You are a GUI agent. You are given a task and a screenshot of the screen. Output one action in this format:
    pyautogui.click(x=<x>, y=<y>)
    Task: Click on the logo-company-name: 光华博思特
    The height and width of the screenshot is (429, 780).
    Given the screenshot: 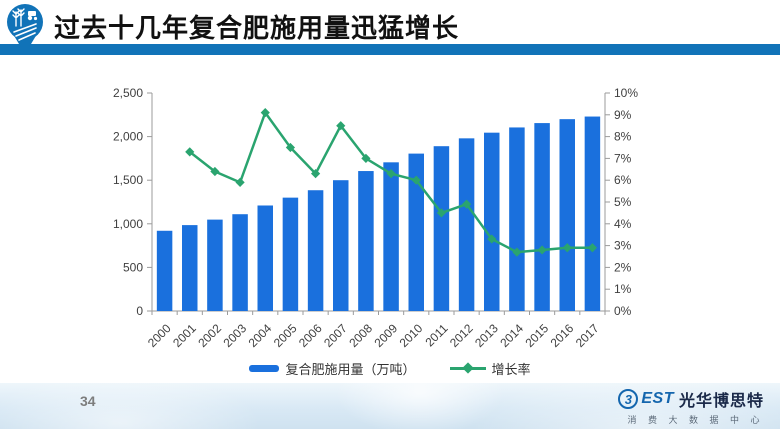 What is the action you would take?
    pyautogui.click(x=721, y=401)
    